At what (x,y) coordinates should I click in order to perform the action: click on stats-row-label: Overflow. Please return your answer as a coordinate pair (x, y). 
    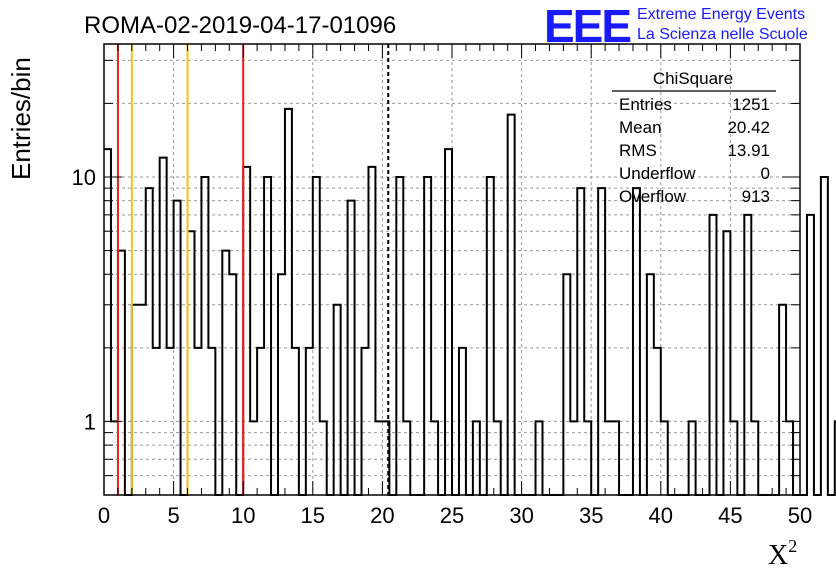
    Looking at the image, I should click on (653, 196).